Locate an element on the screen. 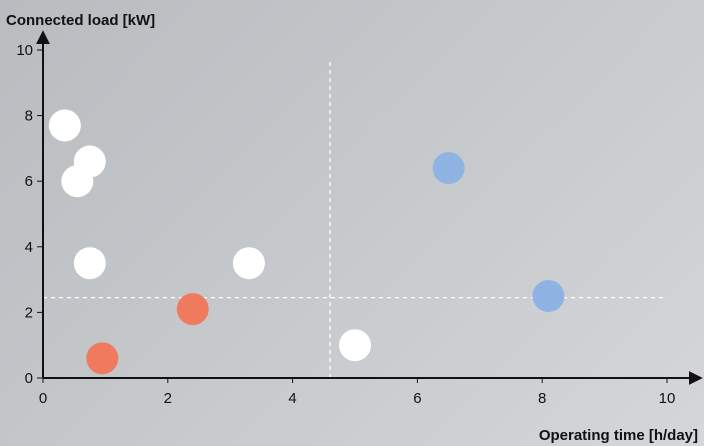  x-tick-label: 2 is located at coordinates (168, 398).